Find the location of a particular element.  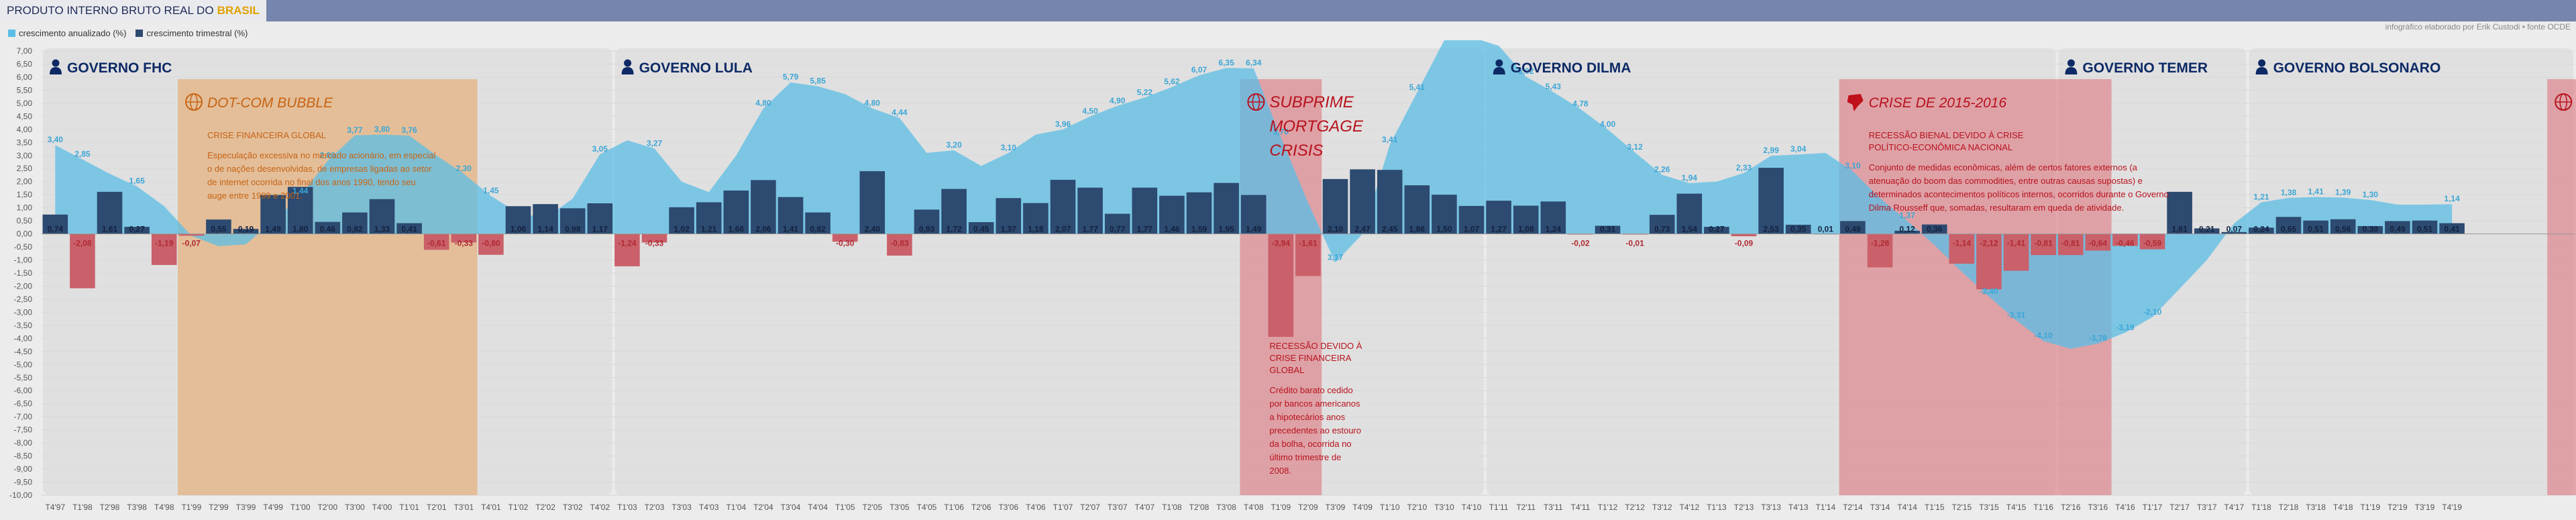

person-icon is located at coordinates (2071, 63).